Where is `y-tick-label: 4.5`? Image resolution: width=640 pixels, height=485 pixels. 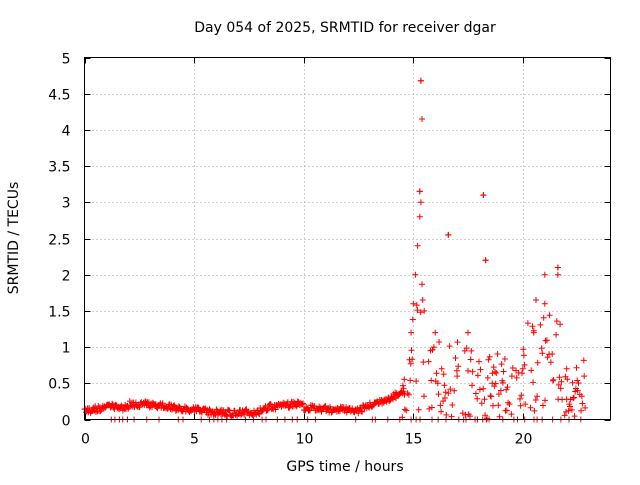 y-tick-label: 4.5 is located at coordinates (59, 96).